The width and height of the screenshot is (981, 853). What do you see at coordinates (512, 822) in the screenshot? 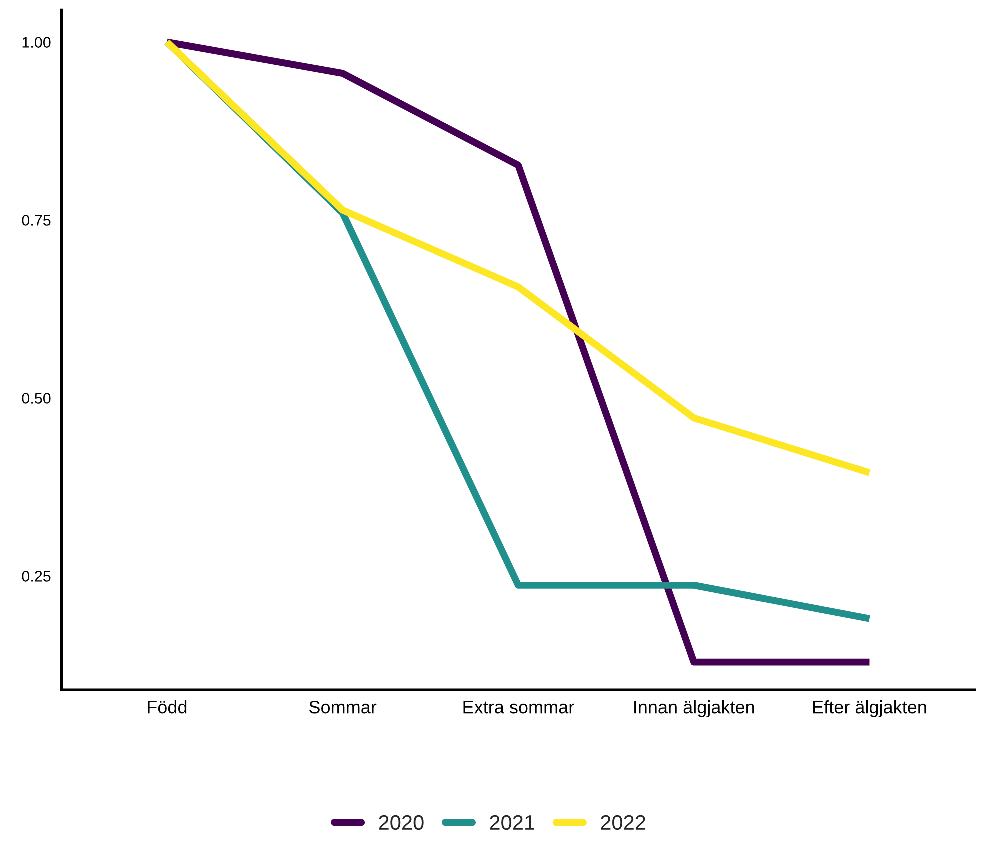
I see `legend-label: 2021` at bounding box center [512, 822].